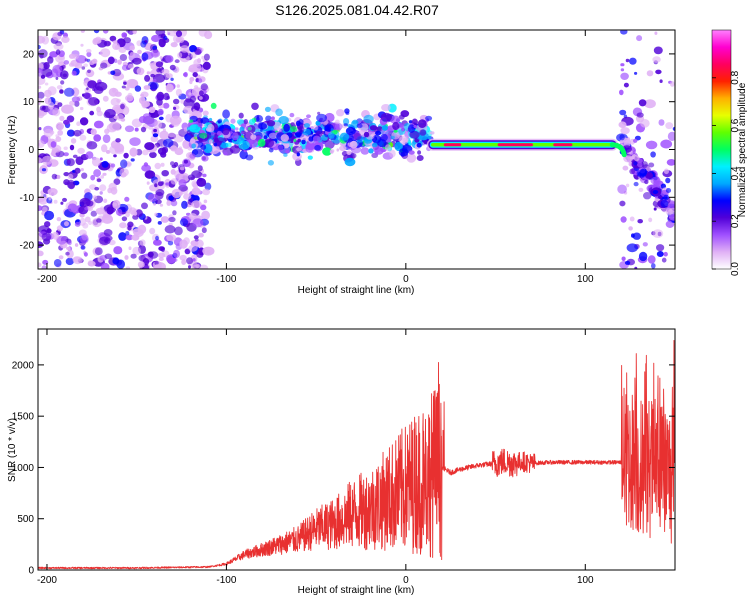 This screenshot has width=750, height=600. What do you see at coordinates (618, 150) in the screenshot?
I see `heatmap-band` at bounding box center [618, 150].